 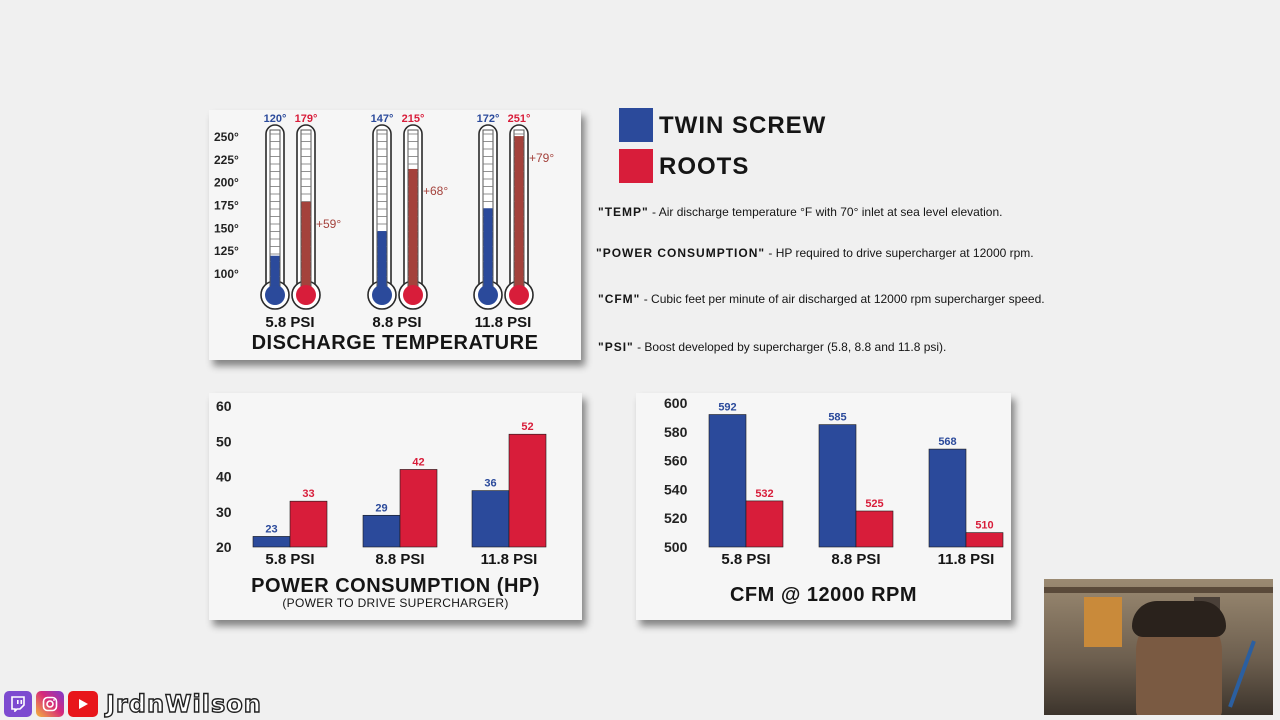 What do you see at coordinates (50, 704) in the screenshot?
I see `instagram-icon` at bounding box center [50, 704].